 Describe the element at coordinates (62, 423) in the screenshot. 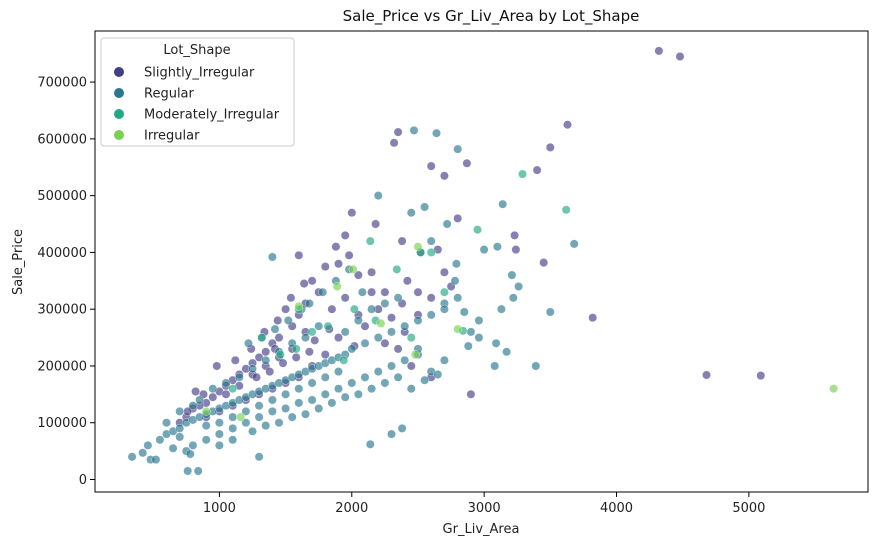

I see `y-tick-label: 100000` at that location.